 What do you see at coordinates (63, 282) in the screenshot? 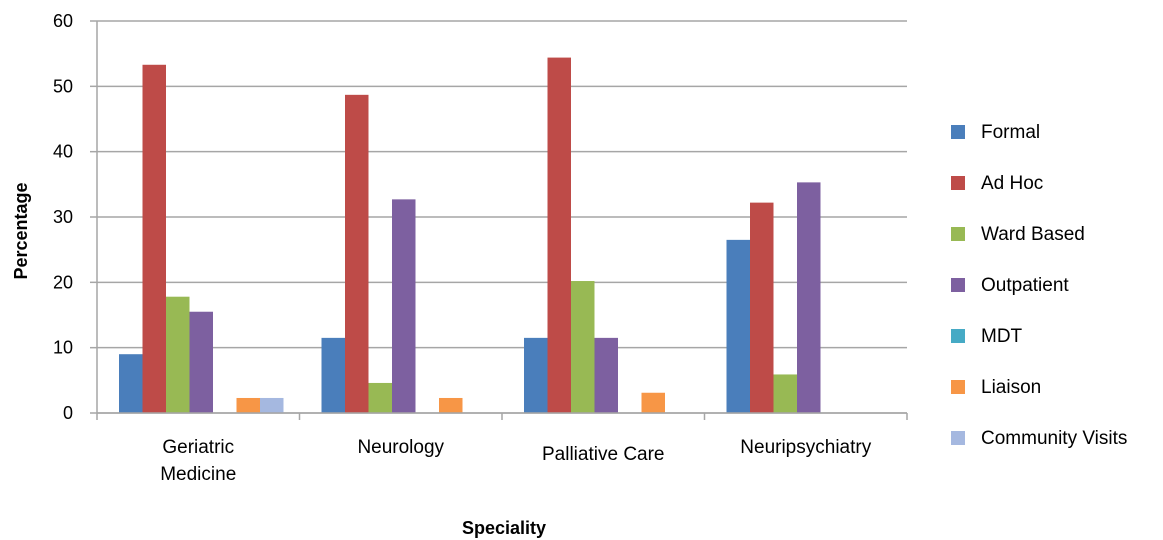
I see `y-tick-label: 20` at bounding box center [63, 282].